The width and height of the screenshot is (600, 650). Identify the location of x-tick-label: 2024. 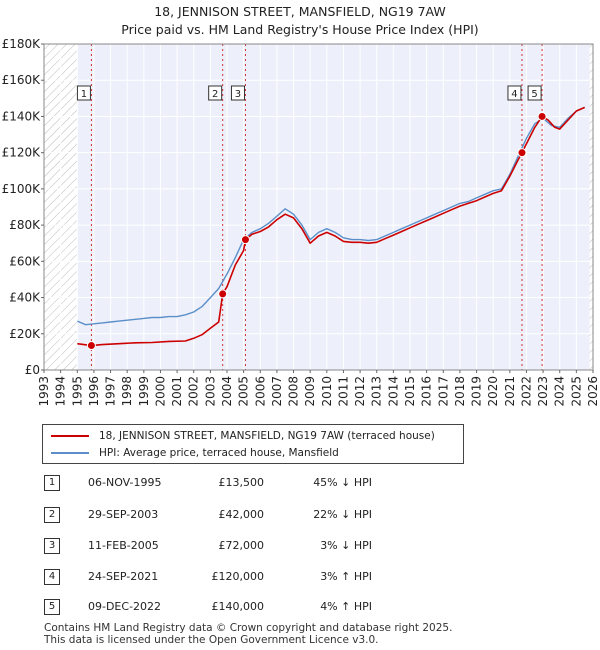
(560, 391).